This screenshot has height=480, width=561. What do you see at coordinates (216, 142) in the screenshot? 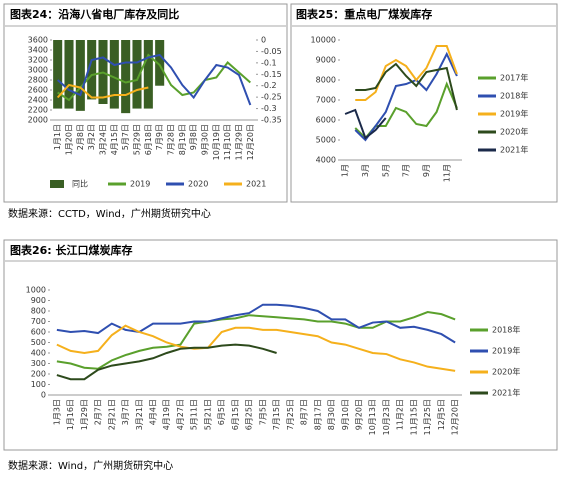
I see `x-tick-label: 10月19日` at bounding box center [216, 142].